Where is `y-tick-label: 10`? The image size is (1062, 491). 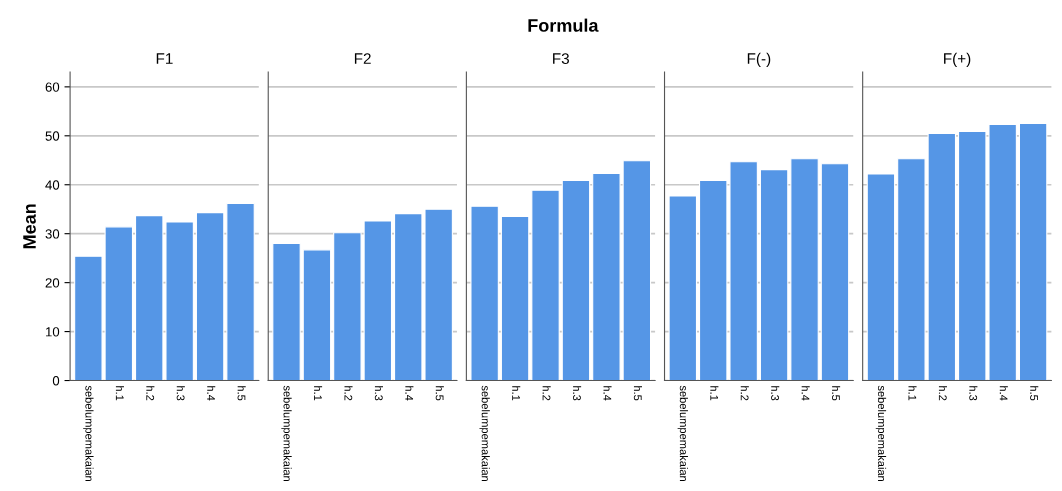 y-tick-label: 10 is located at coordinates (53, 332).